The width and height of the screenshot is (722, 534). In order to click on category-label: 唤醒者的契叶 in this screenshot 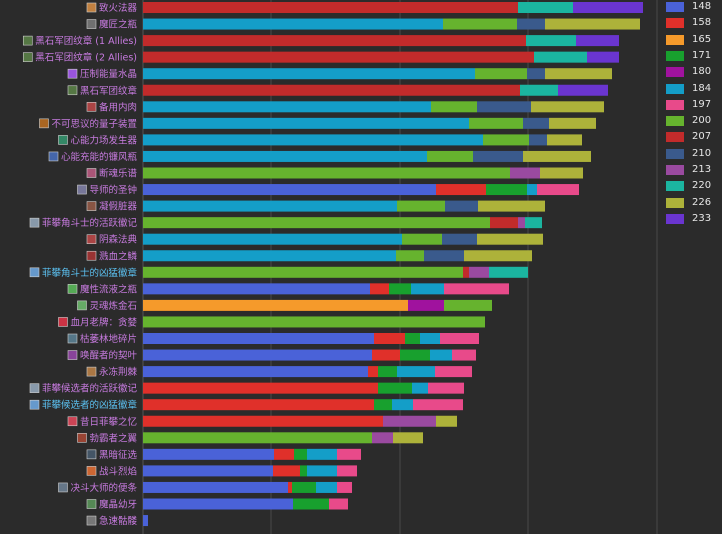, I will do `click(109, 356)`.